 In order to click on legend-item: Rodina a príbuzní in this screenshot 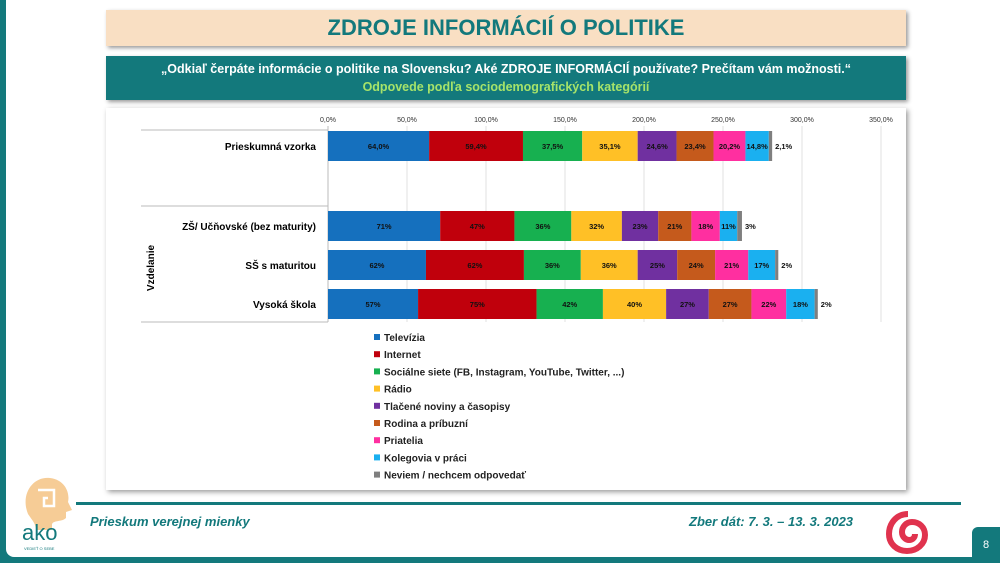, I will do `click(426, 424)`.